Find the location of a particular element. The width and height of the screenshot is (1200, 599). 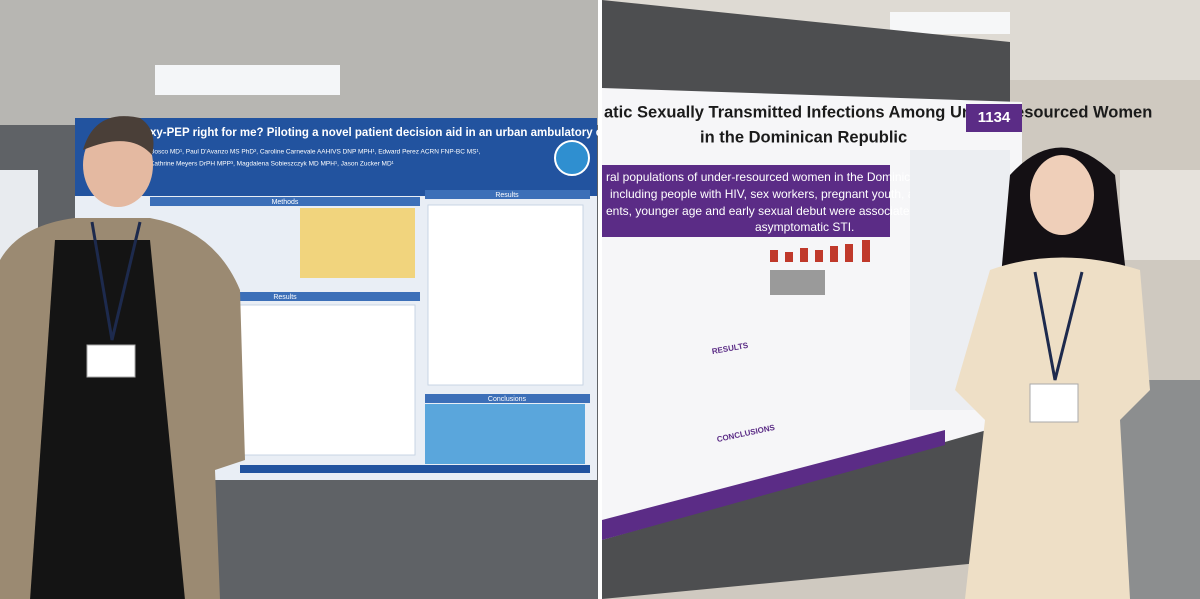

poster-logo is located at coordinates (572, 158).